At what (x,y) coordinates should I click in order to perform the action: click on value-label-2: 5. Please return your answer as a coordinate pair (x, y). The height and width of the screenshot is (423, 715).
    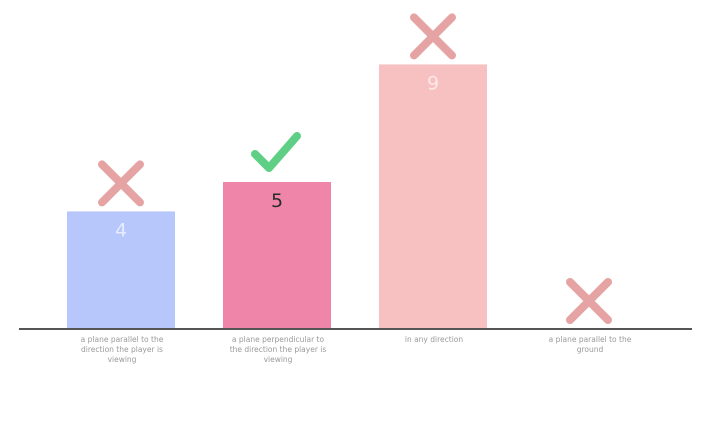
    Looking at the image, I should click on (277, 201).